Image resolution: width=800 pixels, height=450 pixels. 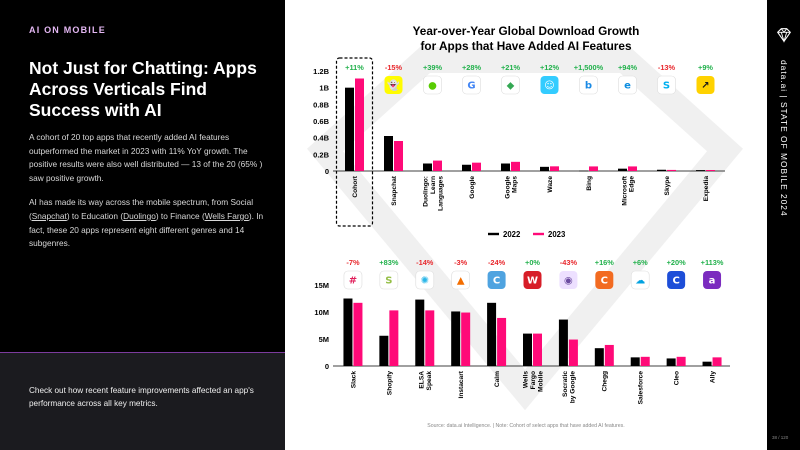 What do you see at coordinates (472, 67) in the screenshot?
I see `growth-label: +28%` at bounding box center [472, 67].